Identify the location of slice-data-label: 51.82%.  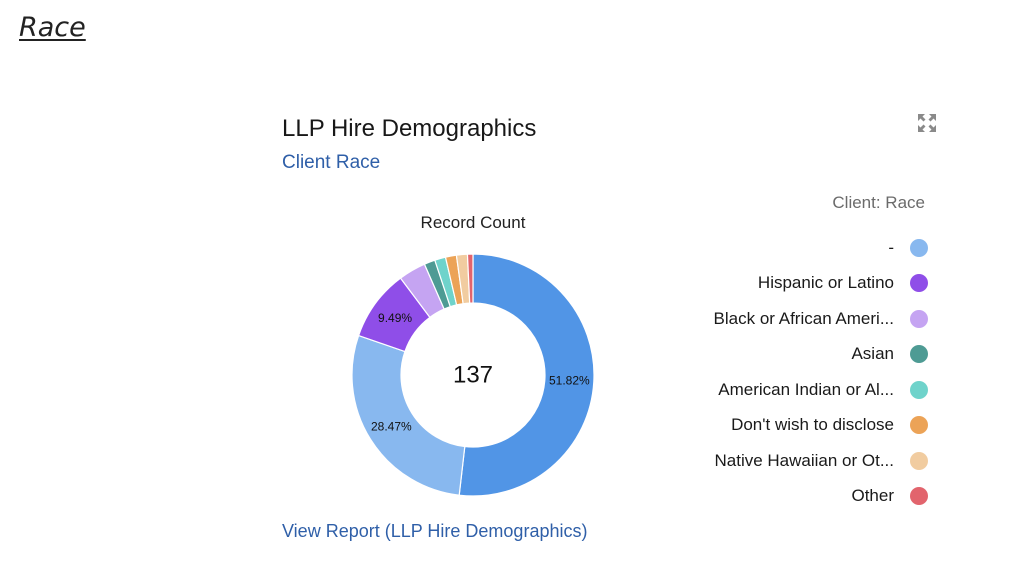
(569, 381).